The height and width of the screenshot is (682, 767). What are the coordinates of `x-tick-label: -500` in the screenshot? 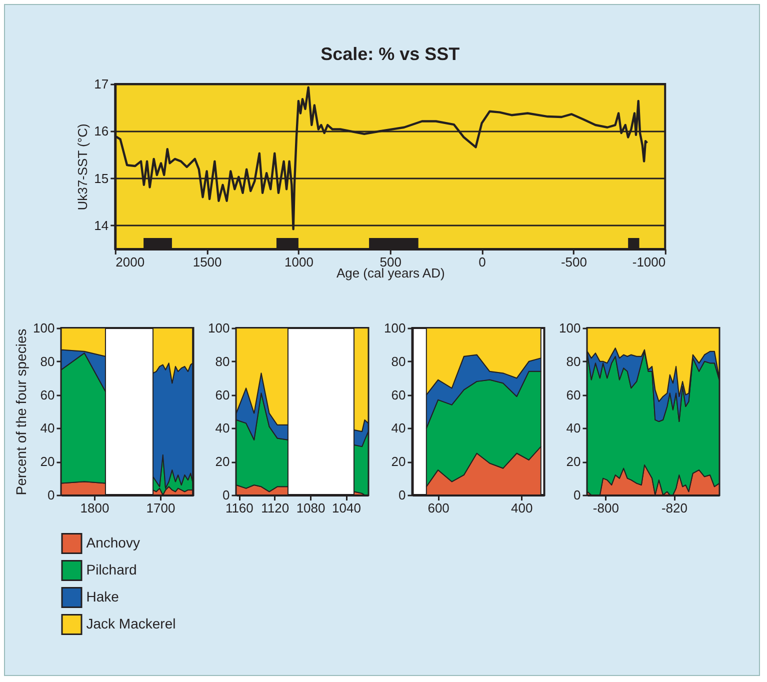 It's located at (573, 262).